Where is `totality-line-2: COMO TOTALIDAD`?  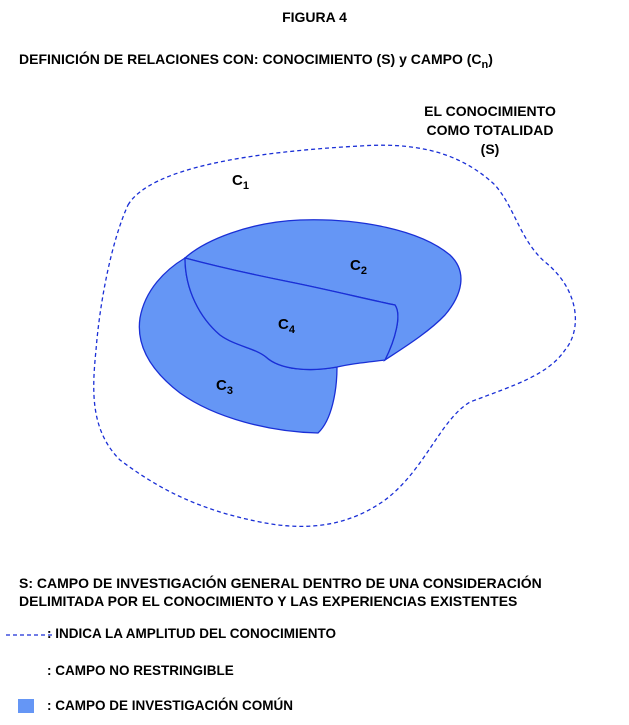 totality-line-2: COMO TOTALIDAD is located at coordinates (490, 130).